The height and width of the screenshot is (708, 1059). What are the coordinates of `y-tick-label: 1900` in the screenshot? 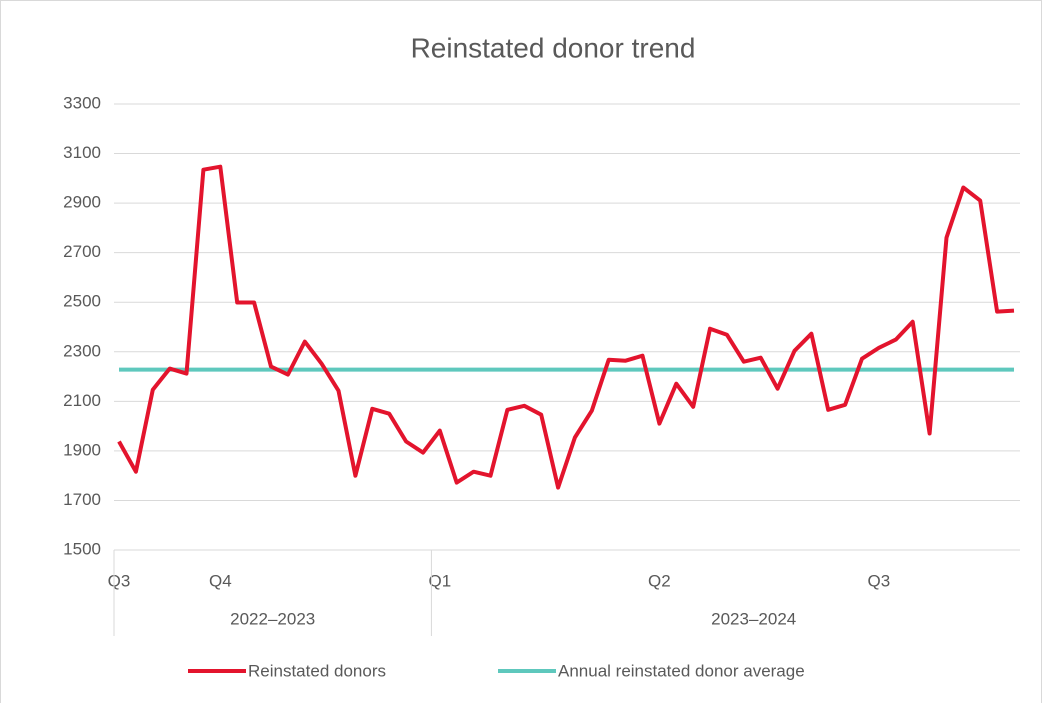 It's located at (82, 449).